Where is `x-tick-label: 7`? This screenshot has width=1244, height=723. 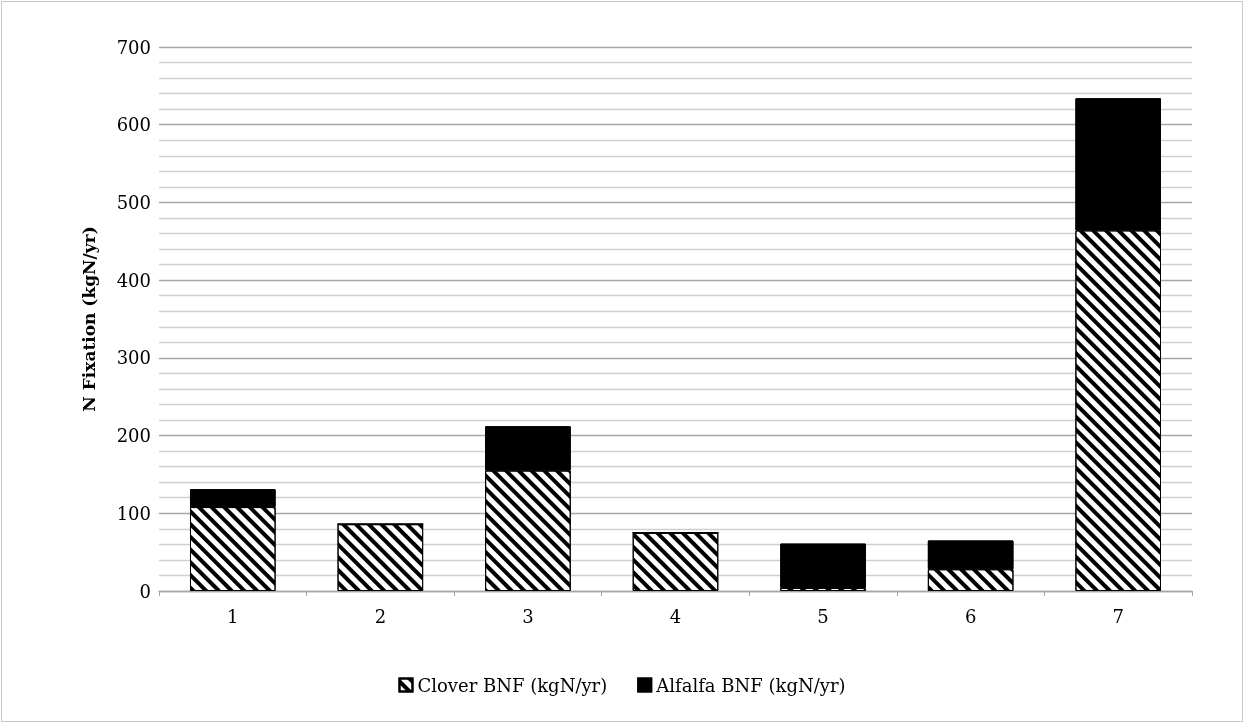
x-tick-label: 7 is located at coordinates (1118, 616).